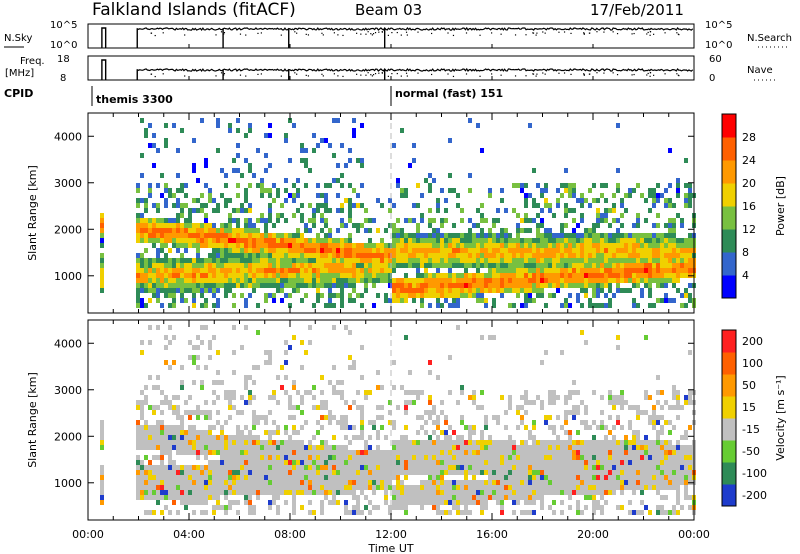  Describe the element at coordinates (68, 183) in the screenshot. I see `power-ytick-label: 3000` at that location.